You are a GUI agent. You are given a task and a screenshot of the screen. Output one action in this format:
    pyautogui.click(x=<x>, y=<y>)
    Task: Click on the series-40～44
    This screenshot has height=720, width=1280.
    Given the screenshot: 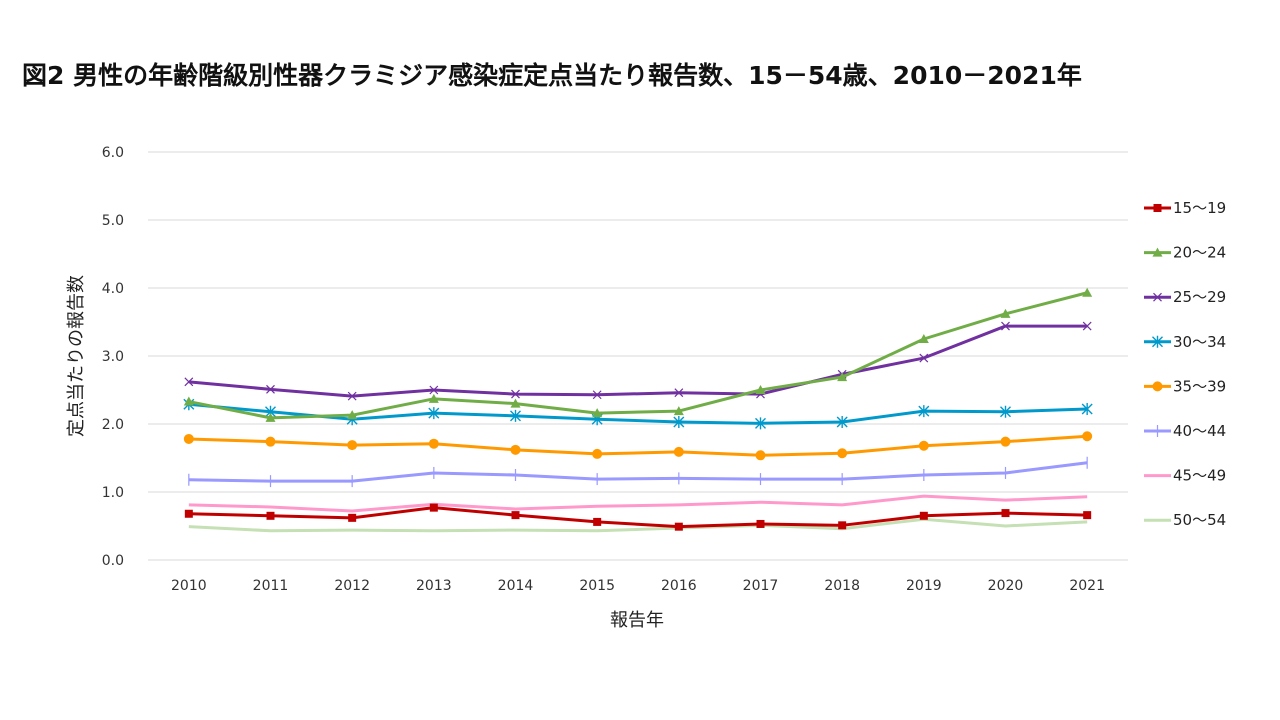 What is the action you would take?
    pyautogui.click(x=638, y=472)
    